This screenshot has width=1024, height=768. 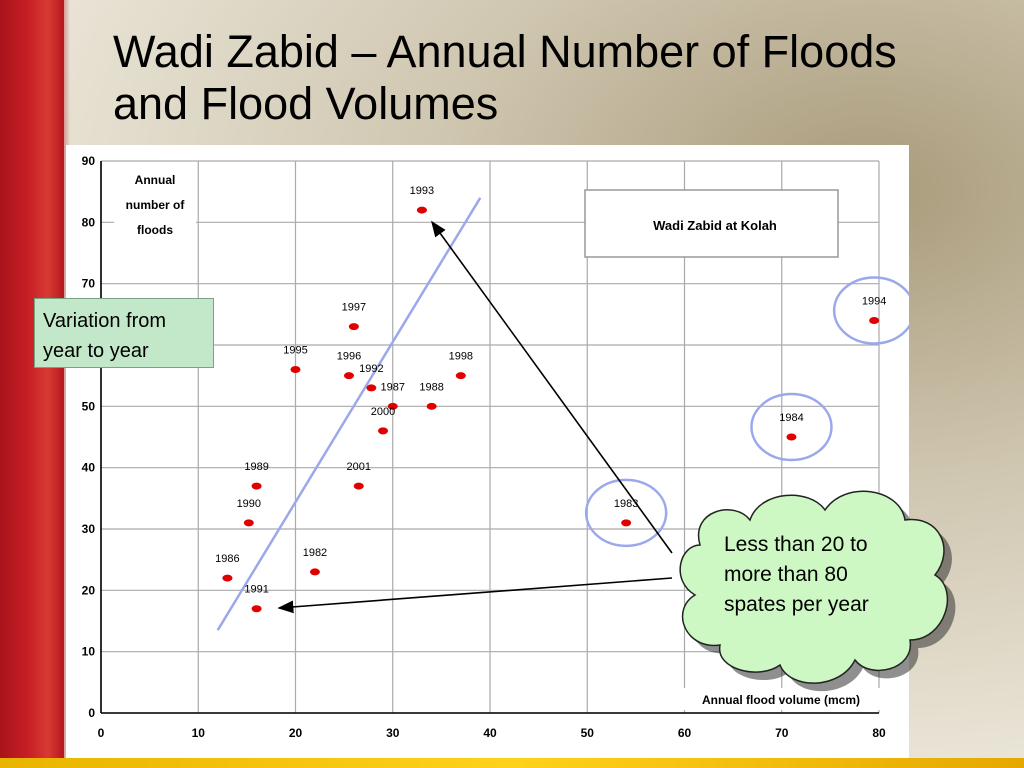 What do you see at coordinates (874, 301) in the screenshot?
I see `data-label-1994: 1994` at bounding box center [874, 301].